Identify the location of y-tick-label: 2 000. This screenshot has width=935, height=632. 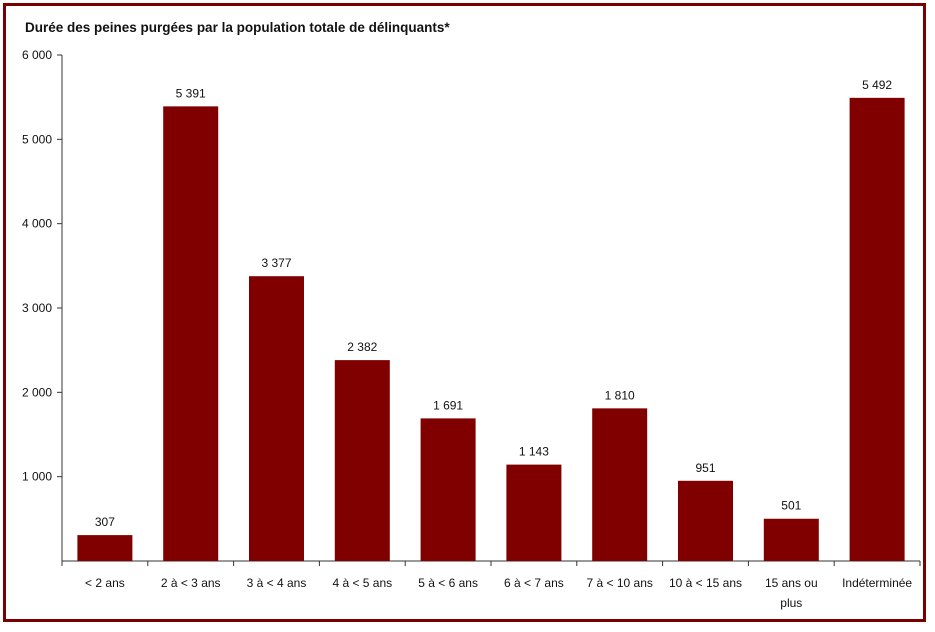
(37, 392).